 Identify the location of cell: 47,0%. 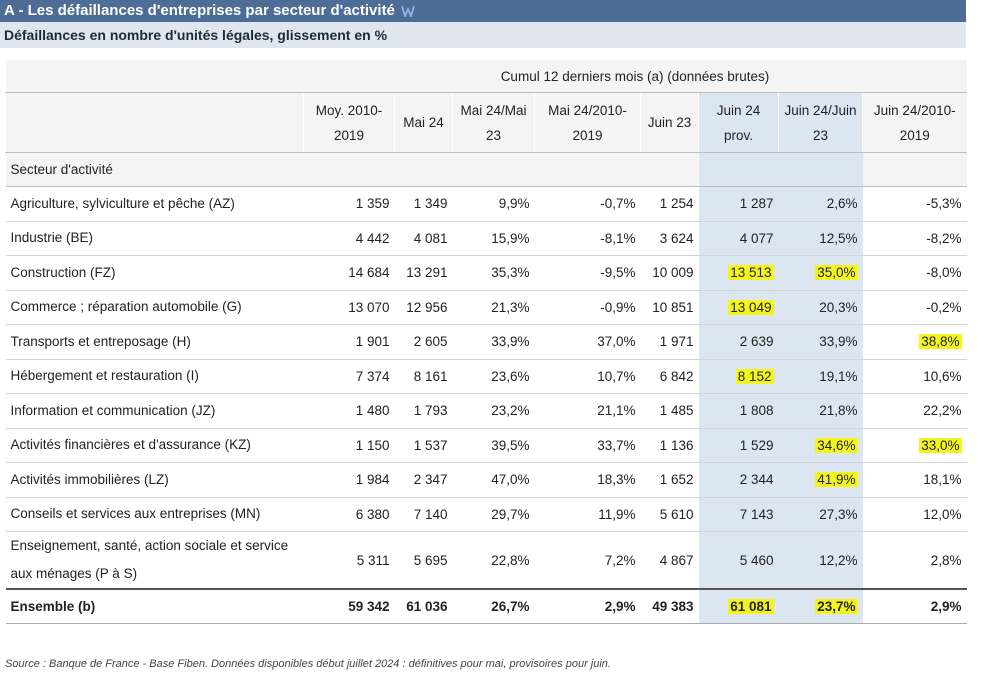
(493, 480).